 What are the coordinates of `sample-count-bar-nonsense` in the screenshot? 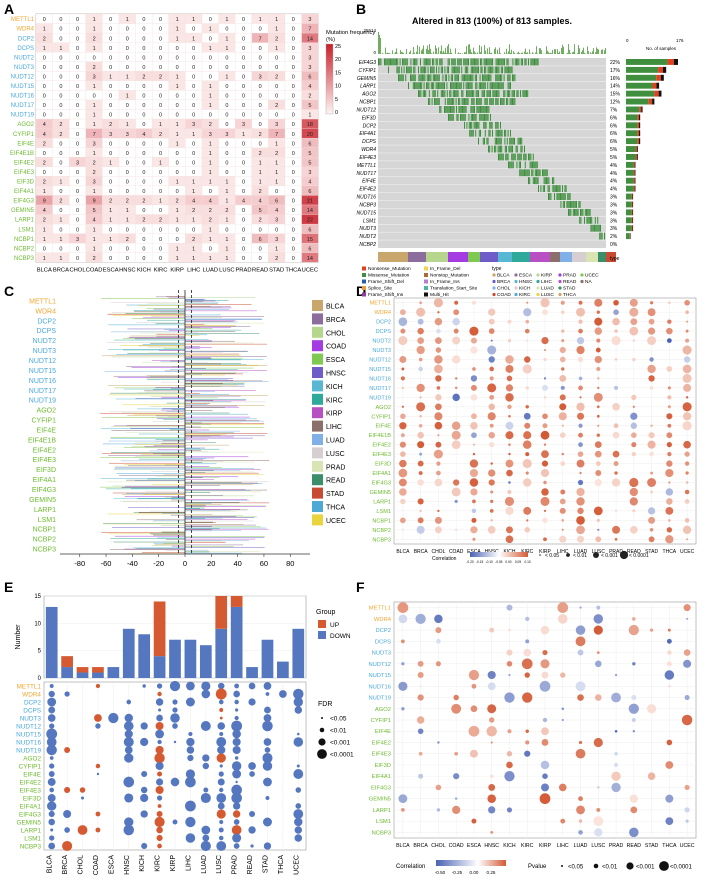 It's located at (660, 70).